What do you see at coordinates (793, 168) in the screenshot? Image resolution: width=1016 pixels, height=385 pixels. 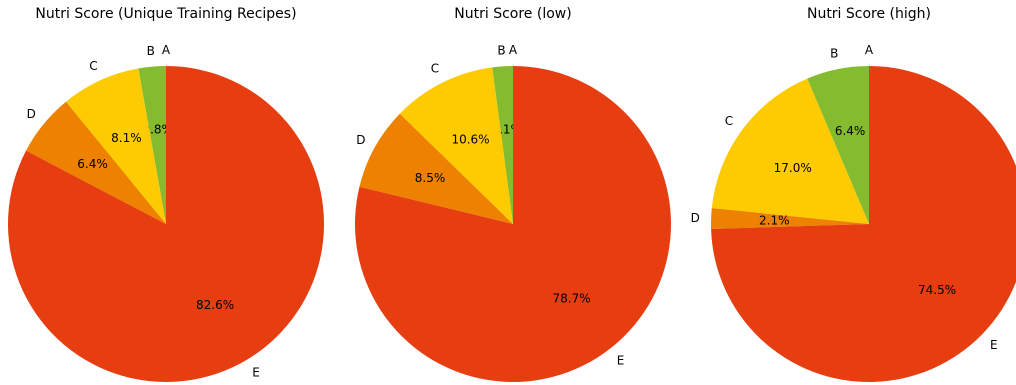 I see `slice-percent-c: 17.0%` at bounding box center [793, 168].